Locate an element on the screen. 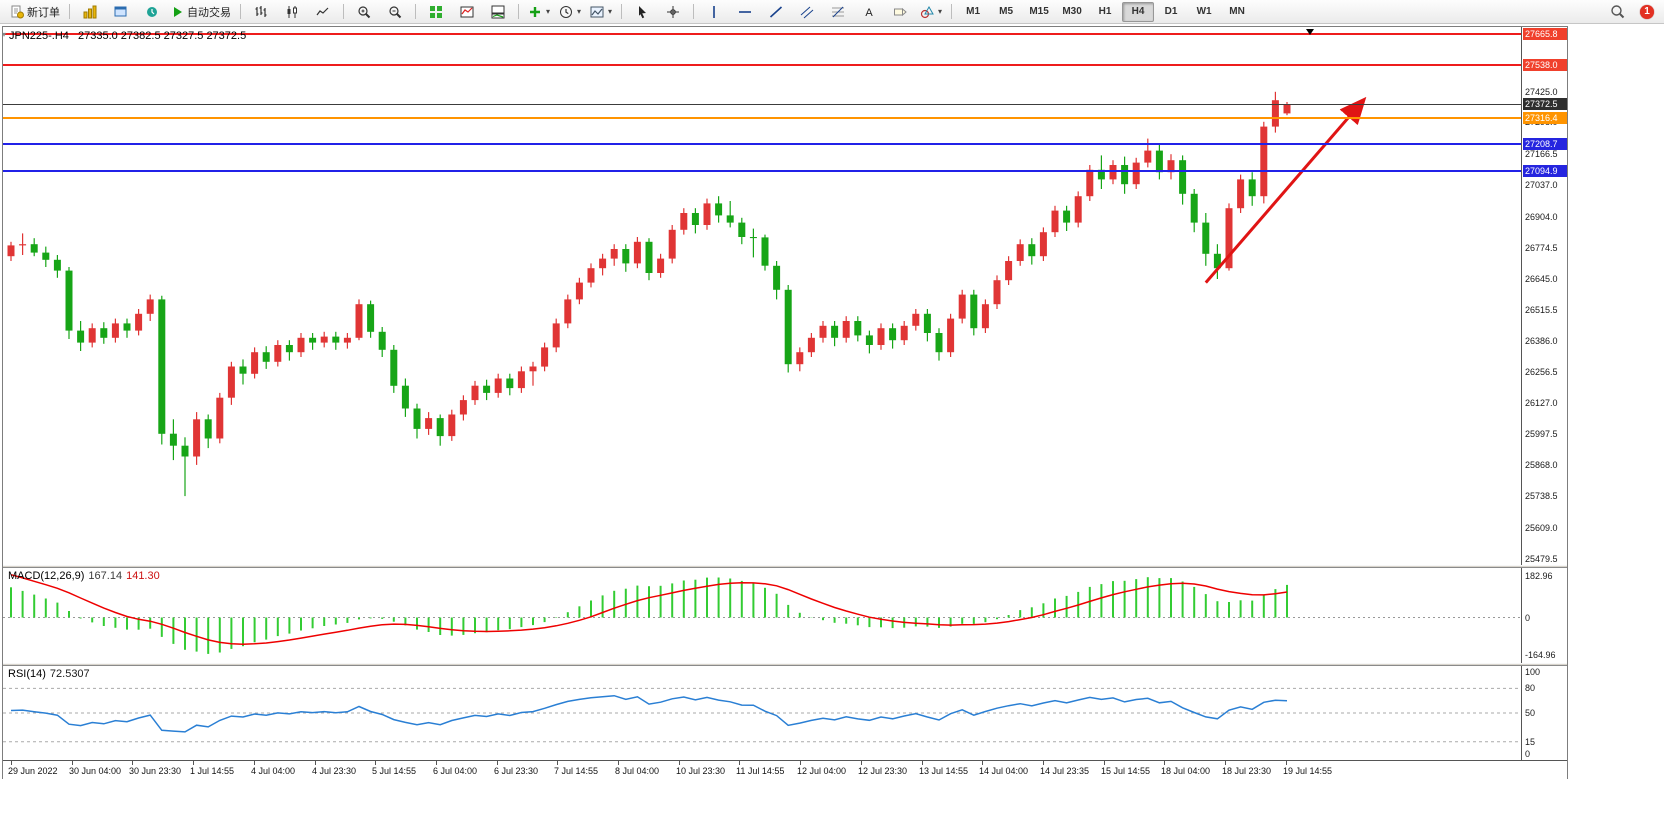 This screenshot has width=1664, height=834. timeframe-M1: M1 is located at coordinates (973, 11).